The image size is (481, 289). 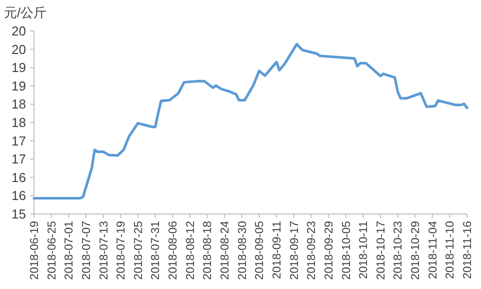 What do you see at coordinates (208, 250) in the screenshot?
I see `x-tick-label: 2018-08-18` at bounding box center [208, 250].